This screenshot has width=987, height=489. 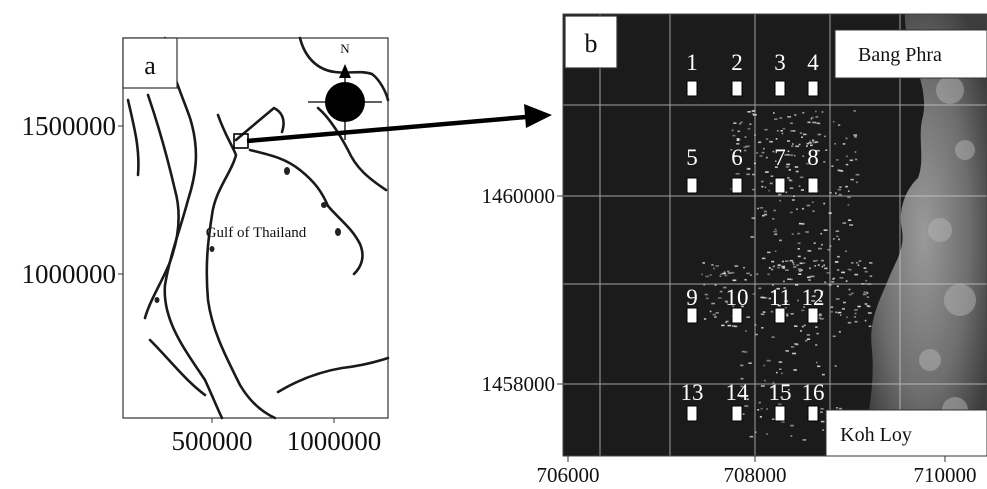 I want to click on station-number: 4, so click(x=813, y=62).